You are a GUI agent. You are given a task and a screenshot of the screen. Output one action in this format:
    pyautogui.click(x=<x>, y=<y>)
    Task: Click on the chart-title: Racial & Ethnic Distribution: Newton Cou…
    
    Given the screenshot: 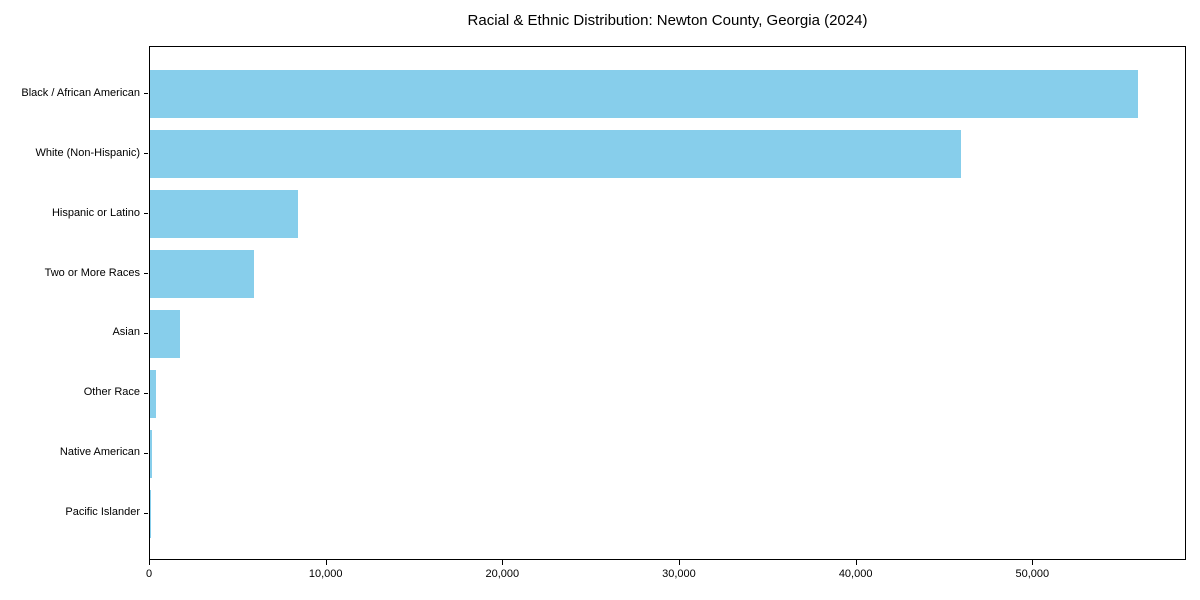 What is the action you would take?
    pyautogui.click(x=667, y=20)
    